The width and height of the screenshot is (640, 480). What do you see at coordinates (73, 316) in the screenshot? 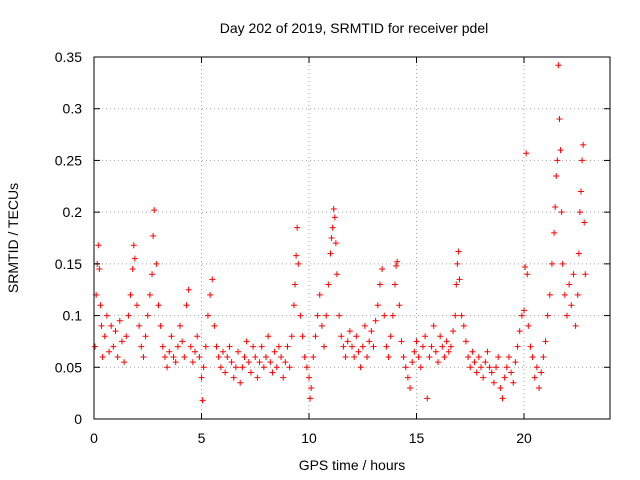
I see `y-tick-label: 0.1` at bounding box center [73, 316].